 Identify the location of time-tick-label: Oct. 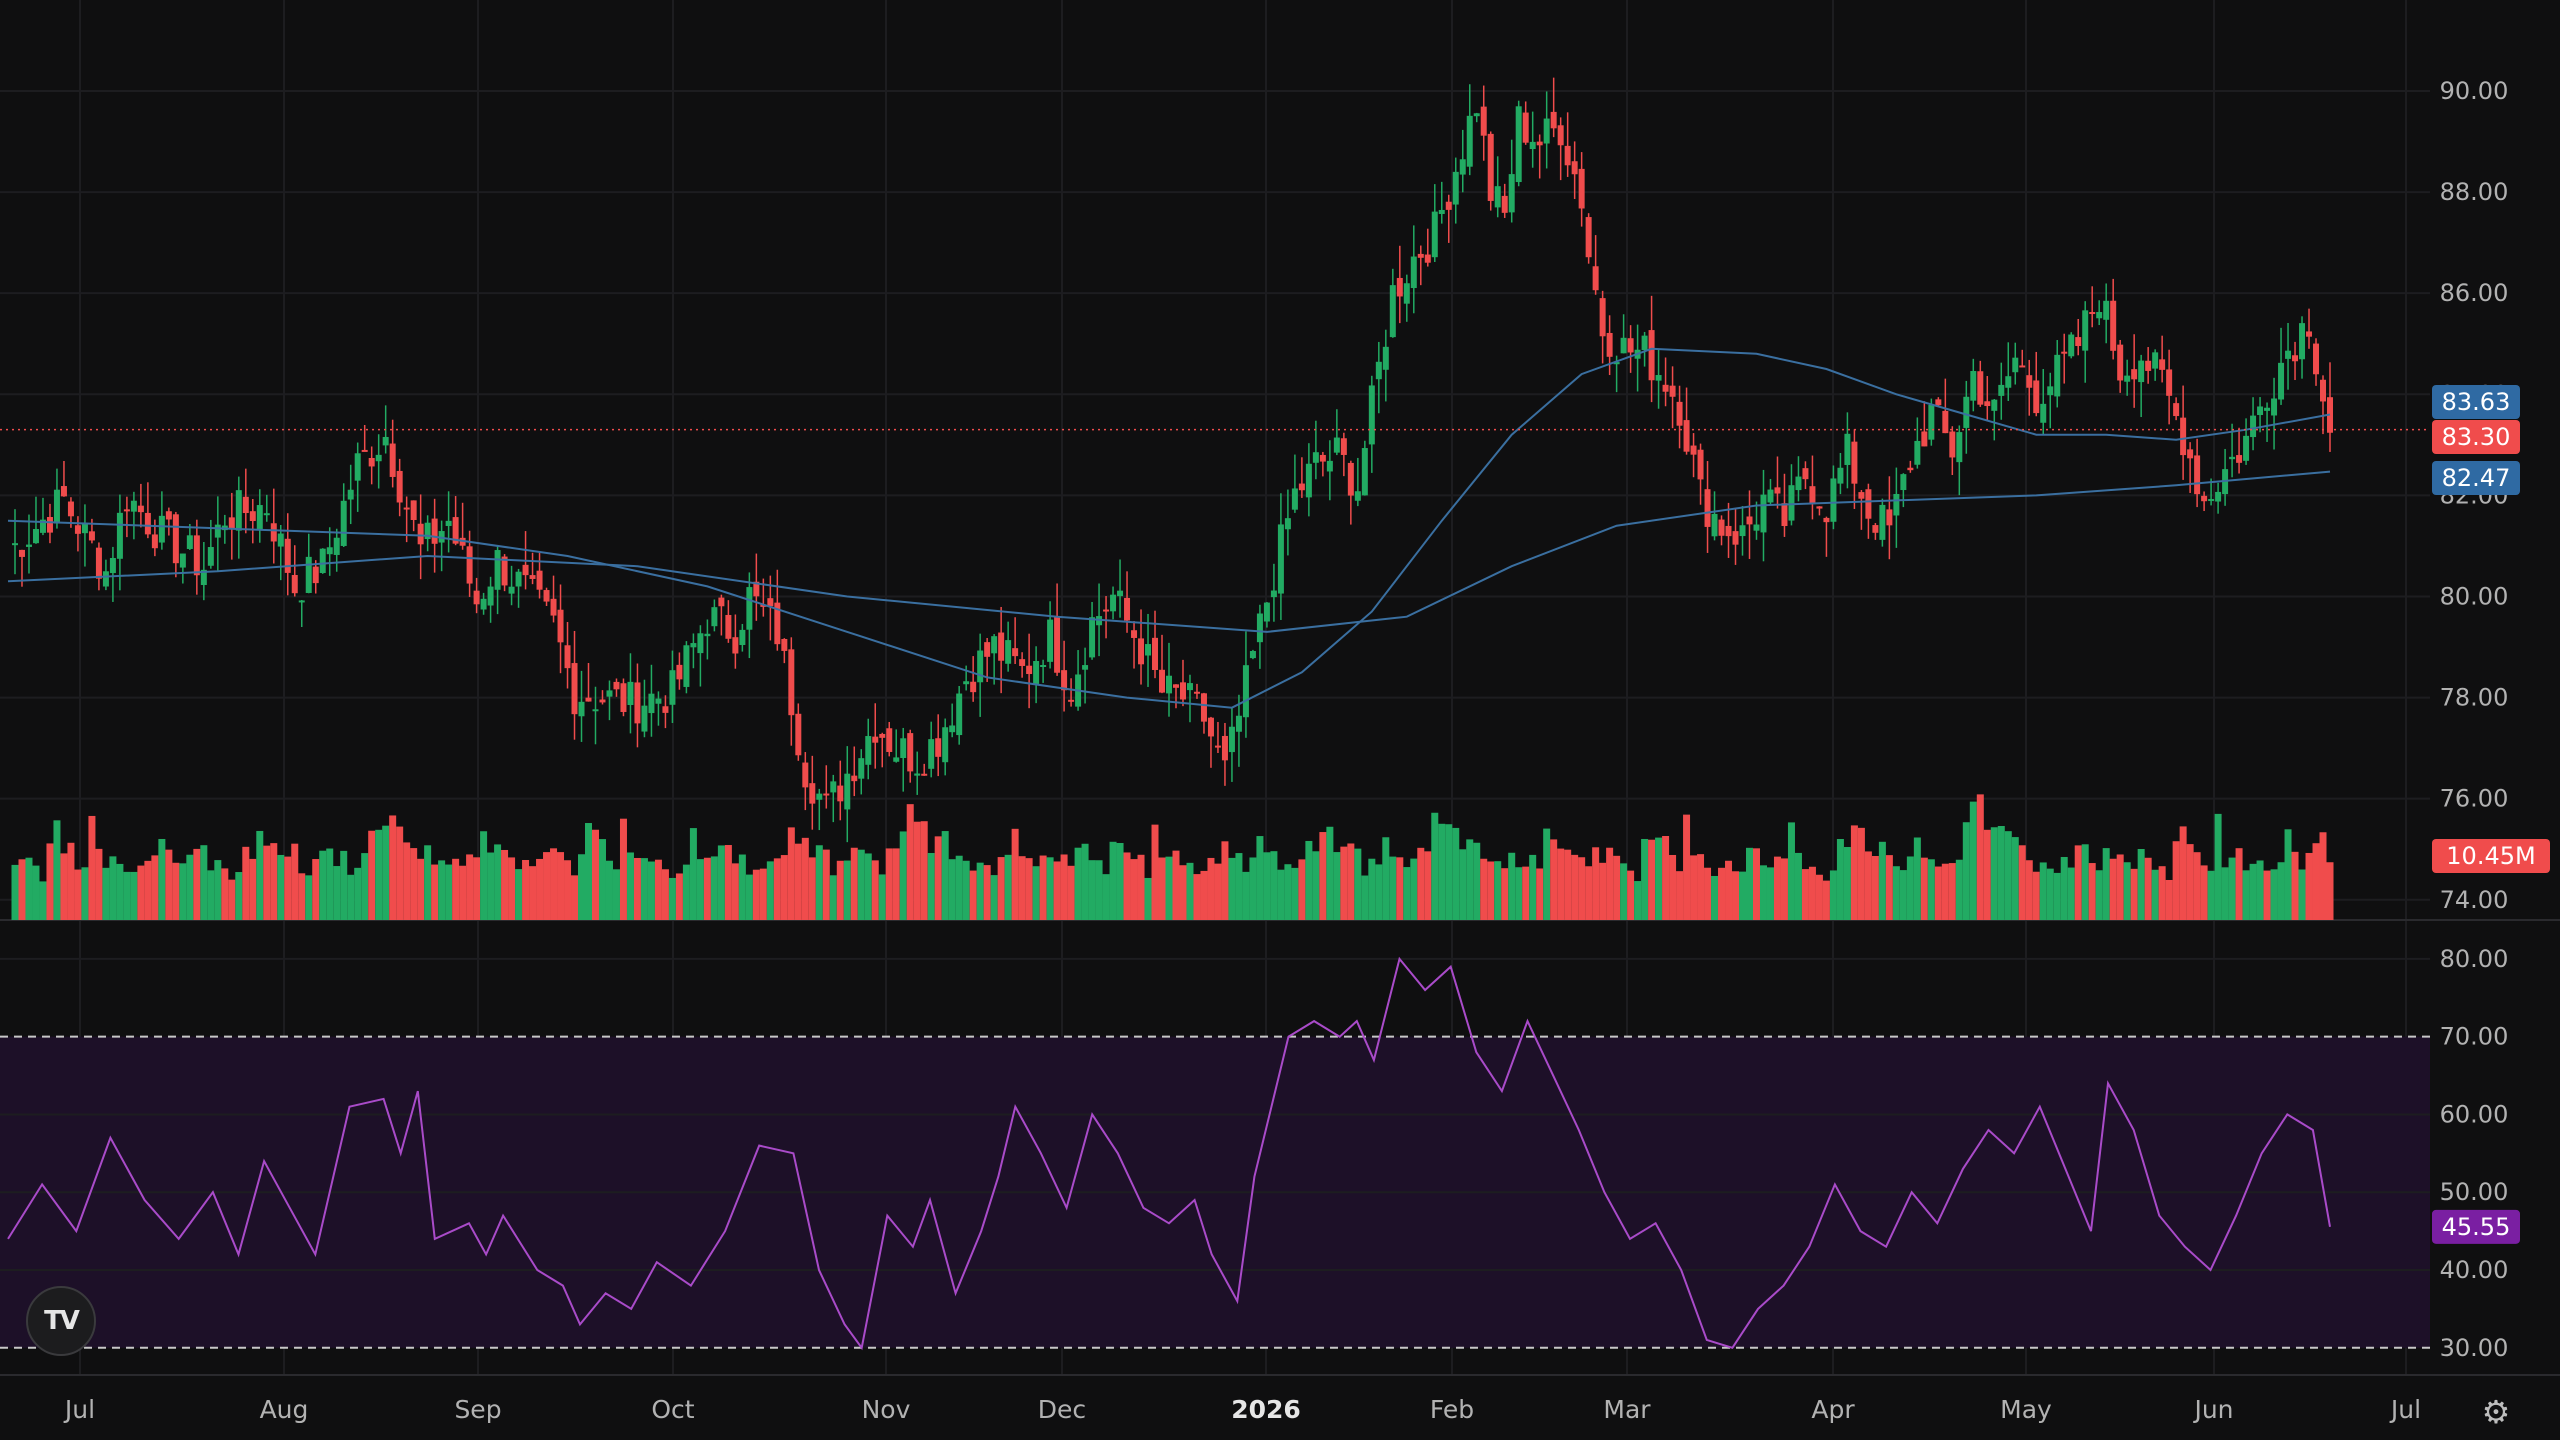
(672, 1409).